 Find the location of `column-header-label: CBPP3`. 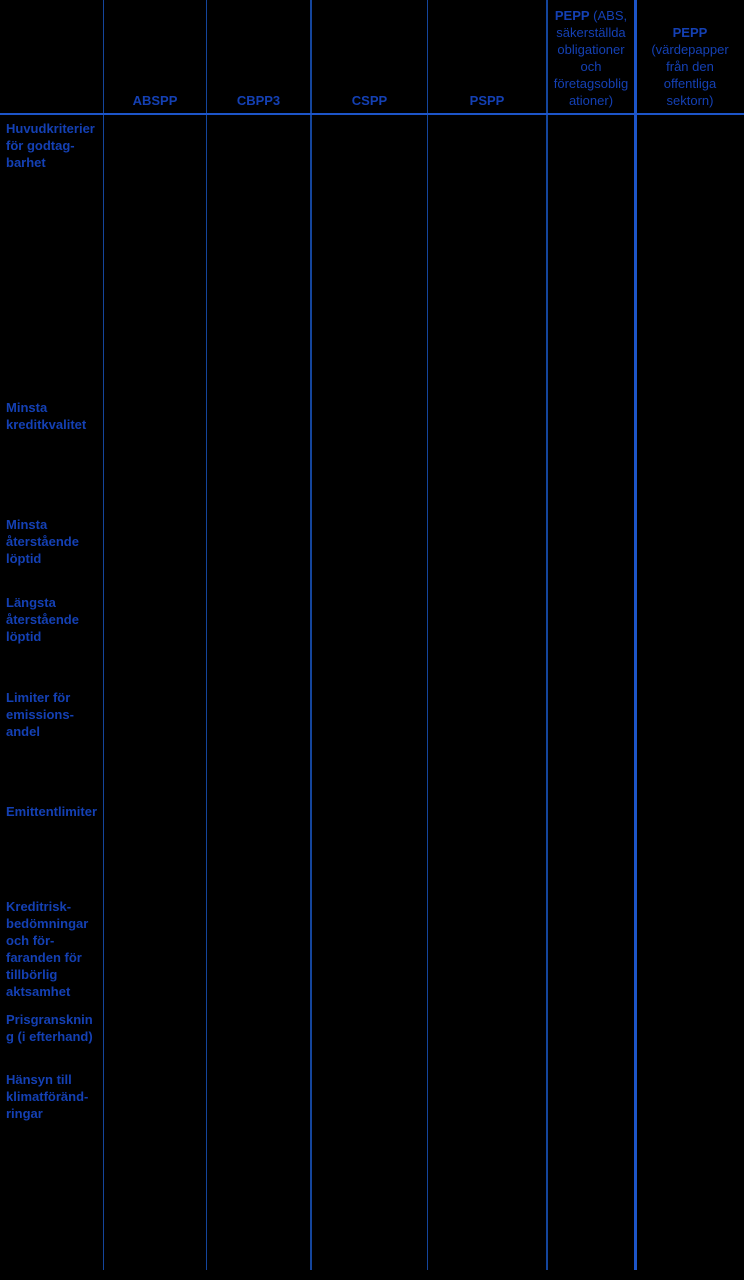

column-header-label: CBPP3 is located at coordinates (258, 100).